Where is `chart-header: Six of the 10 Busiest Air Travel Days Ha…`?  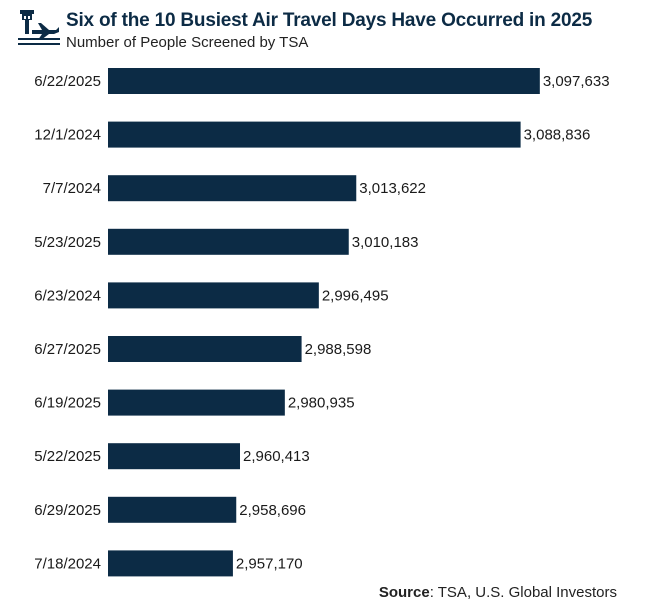 chart-header: Six of the 10 Busiest Air Travel Days Ha… is located at coordinates (333, 31).